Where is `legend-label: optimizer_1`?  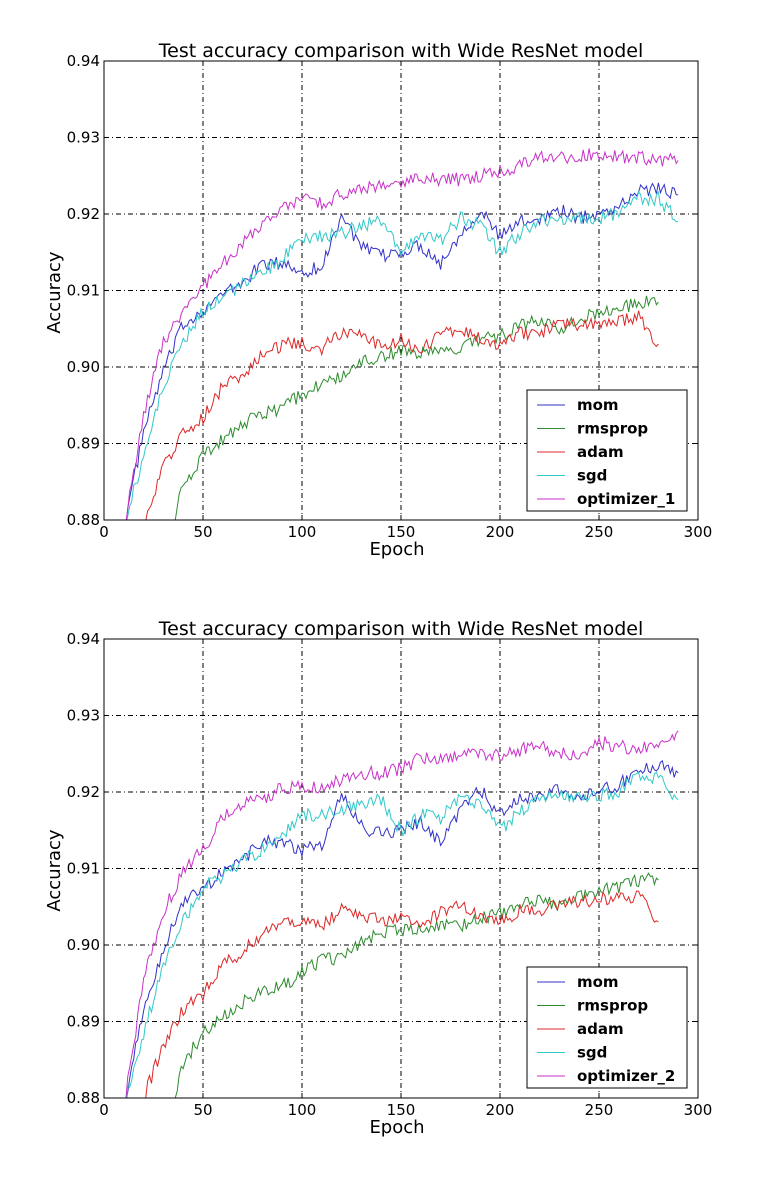 legend-label: optimizer_1 is located at coordinates (626, 499).